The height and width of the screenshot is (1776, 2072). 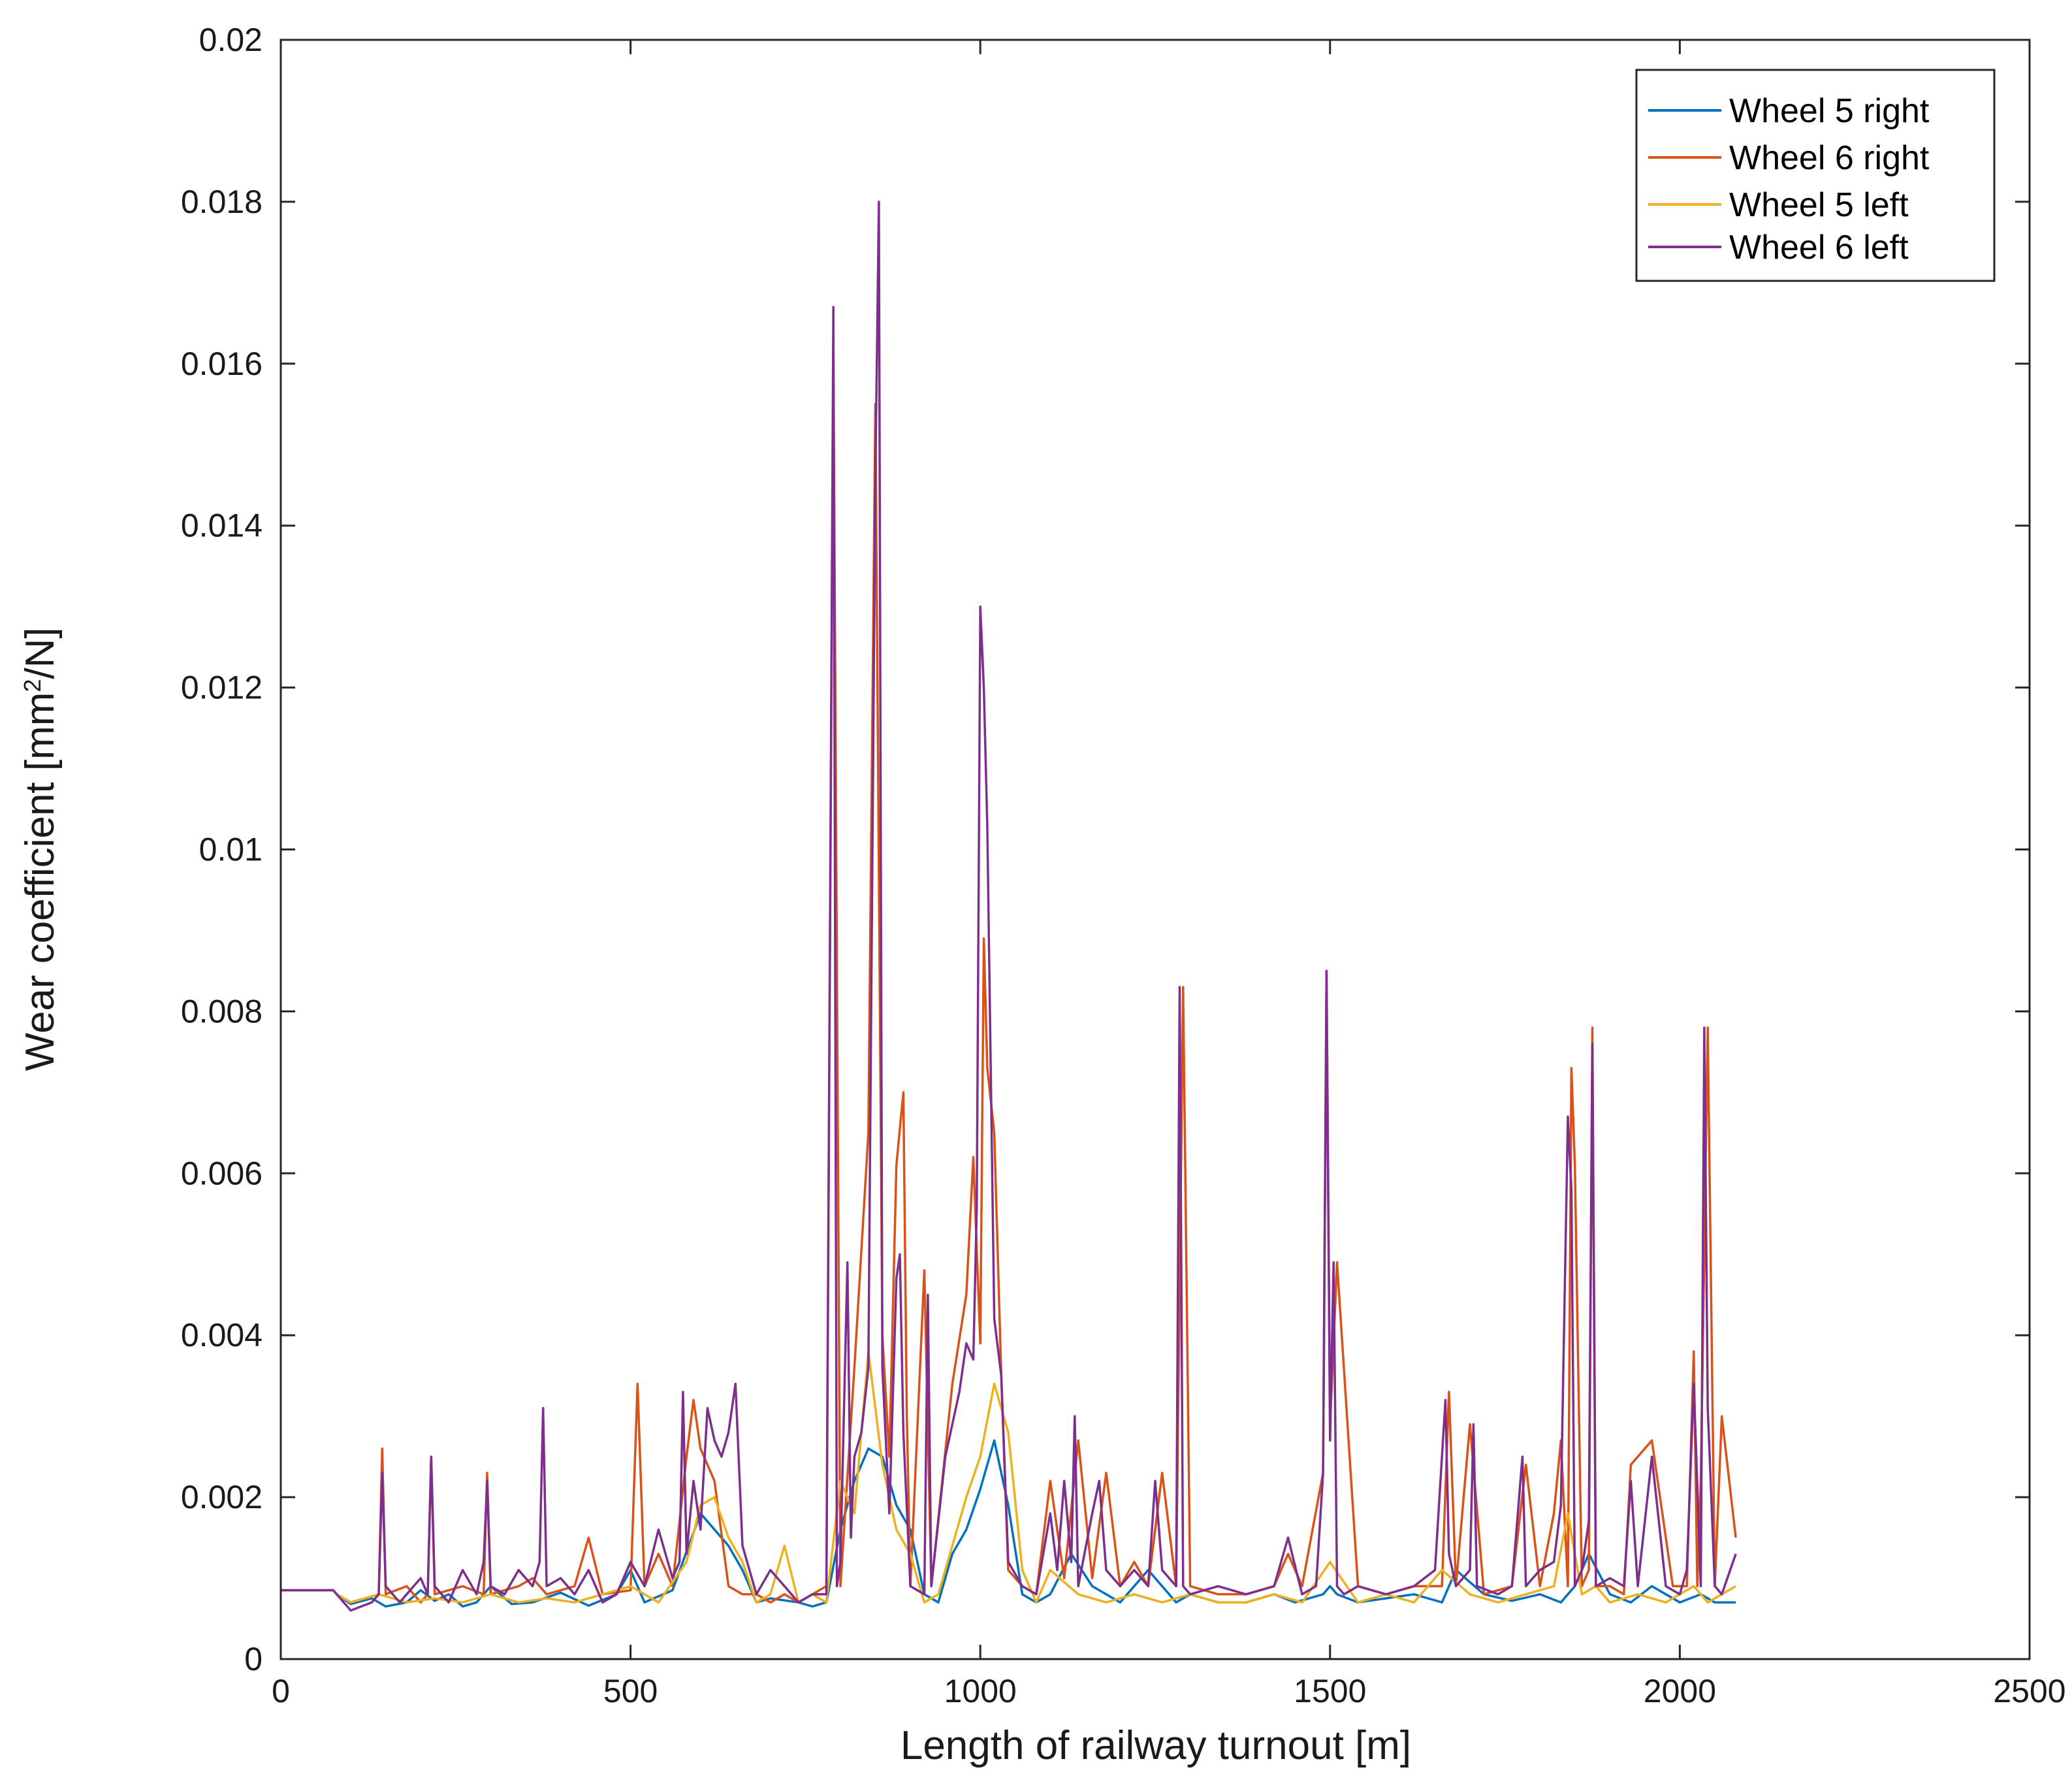 What do you see at coordinates (630, 1691) in the screenshot?
I see `x-tick-label: 500` at bounding box center [630, 1691].